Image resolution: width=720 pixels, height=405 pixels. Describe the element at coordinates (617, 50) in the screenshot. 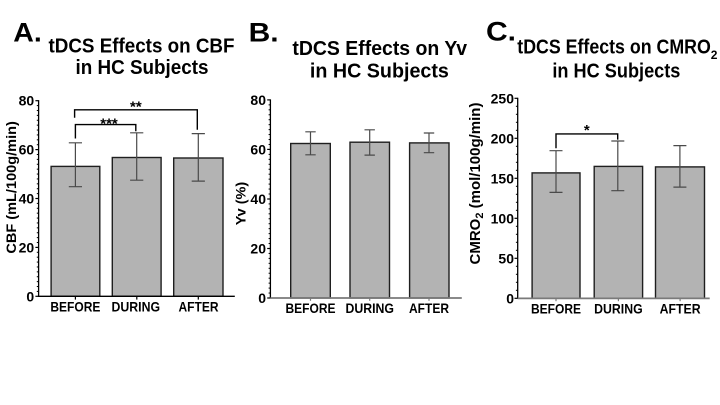

I see `svg-text: tDCS Effects on CMRO2` at that location.